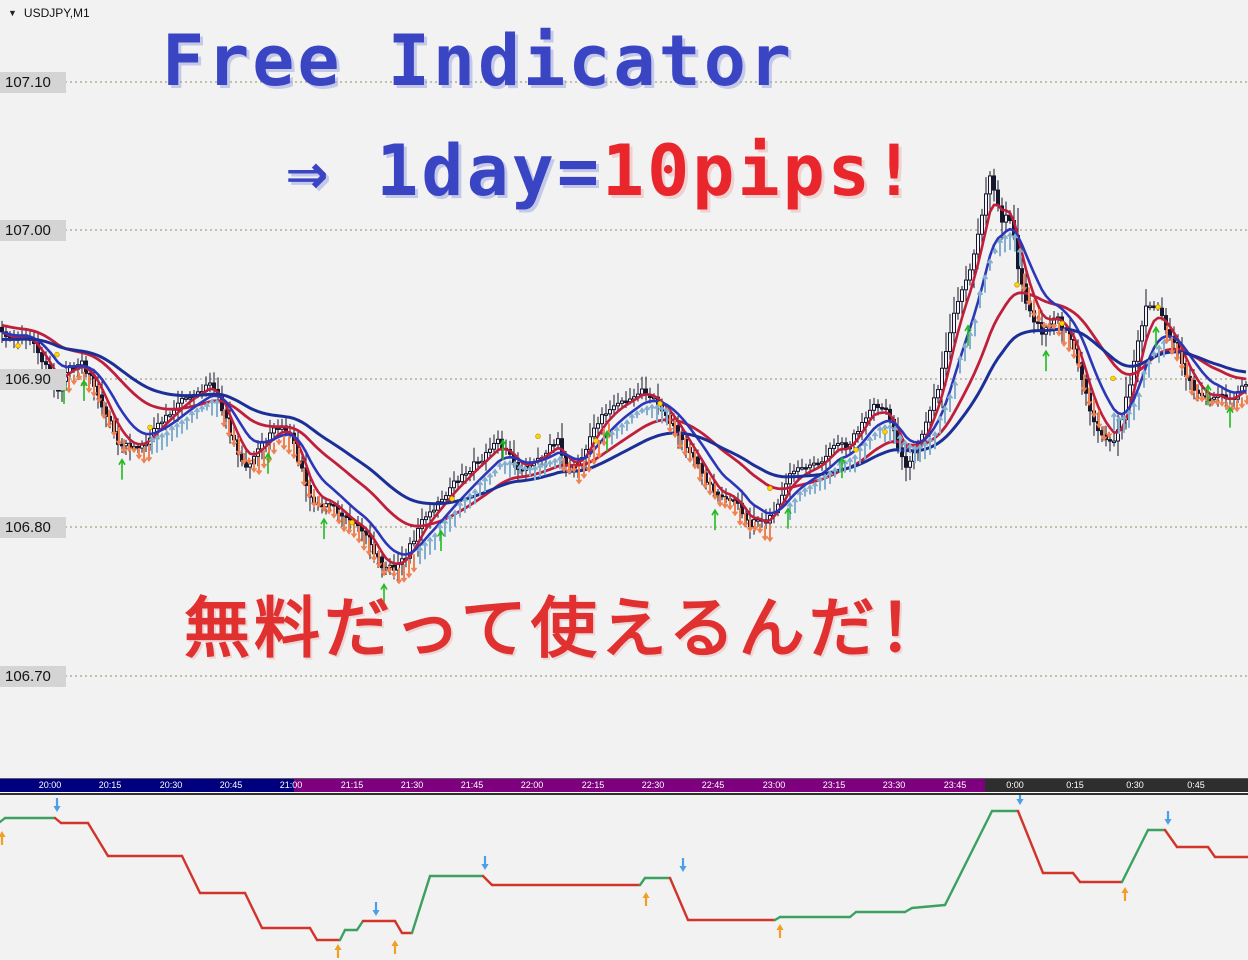  I want to click on chevron-down-icon: ▼, so click(12, 13).